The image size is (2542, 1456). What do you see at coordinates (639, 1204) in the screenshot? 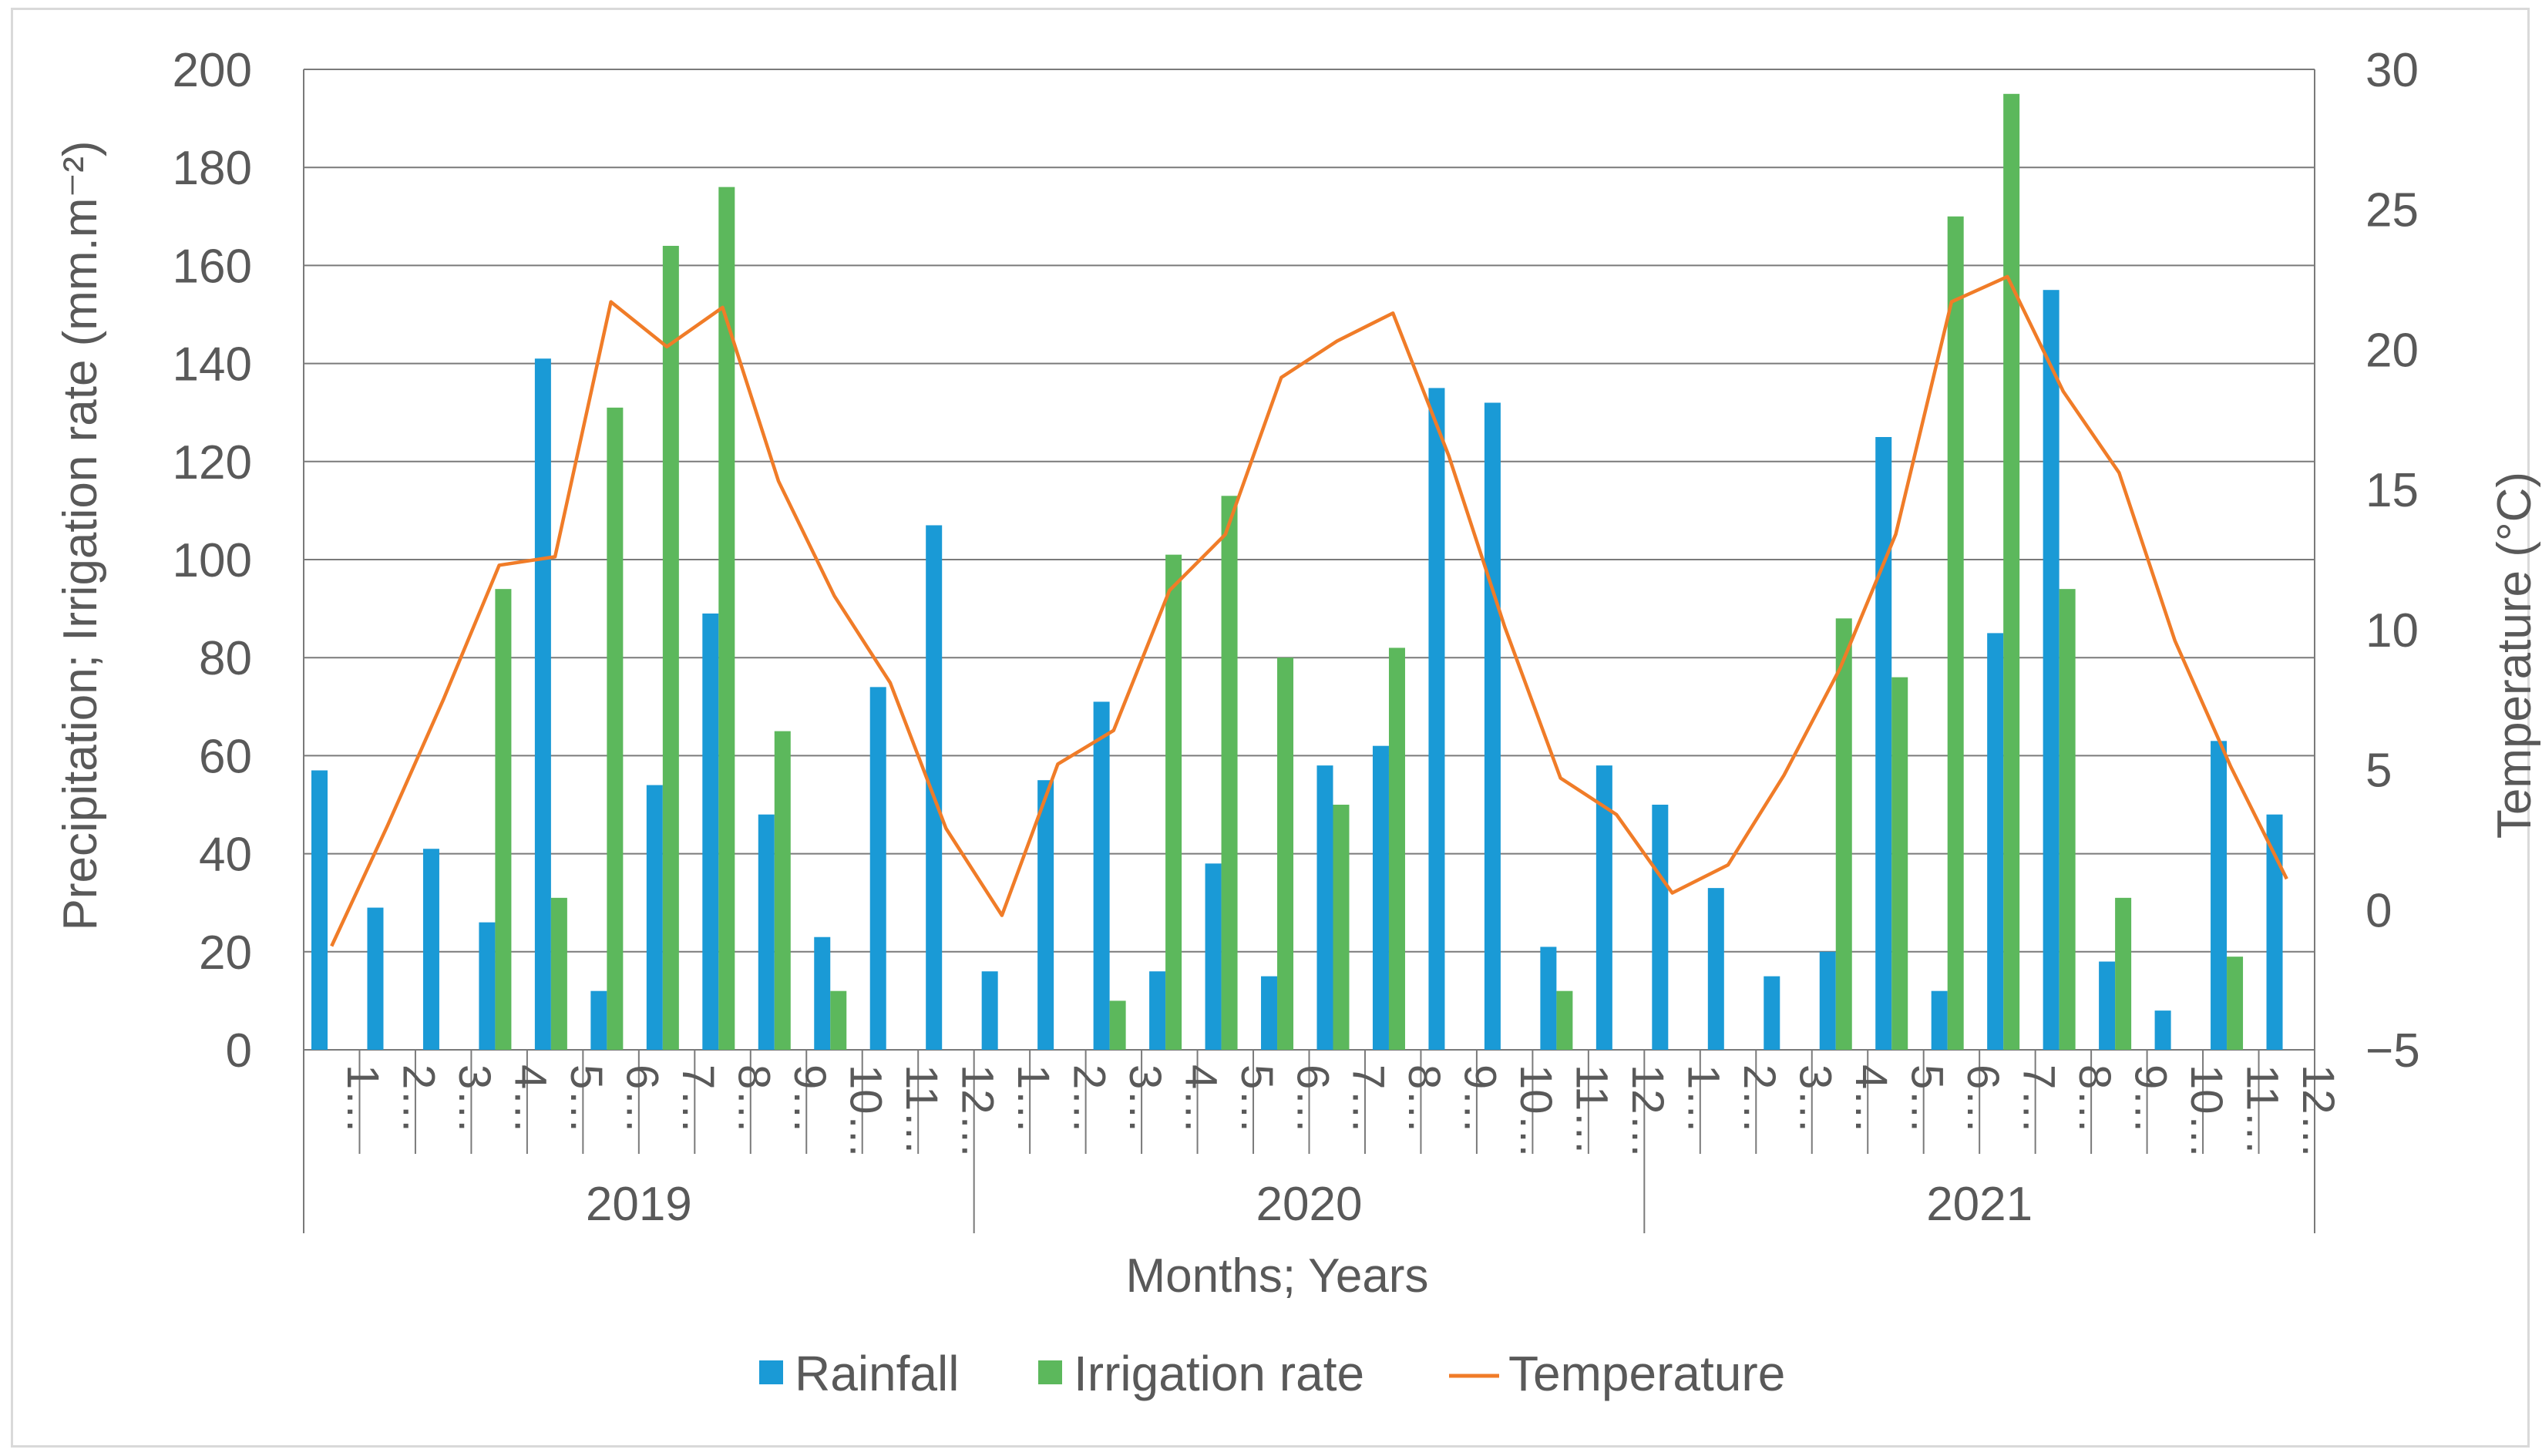
I see `x-year-label: 2019` at bounding box center [639, 1204].